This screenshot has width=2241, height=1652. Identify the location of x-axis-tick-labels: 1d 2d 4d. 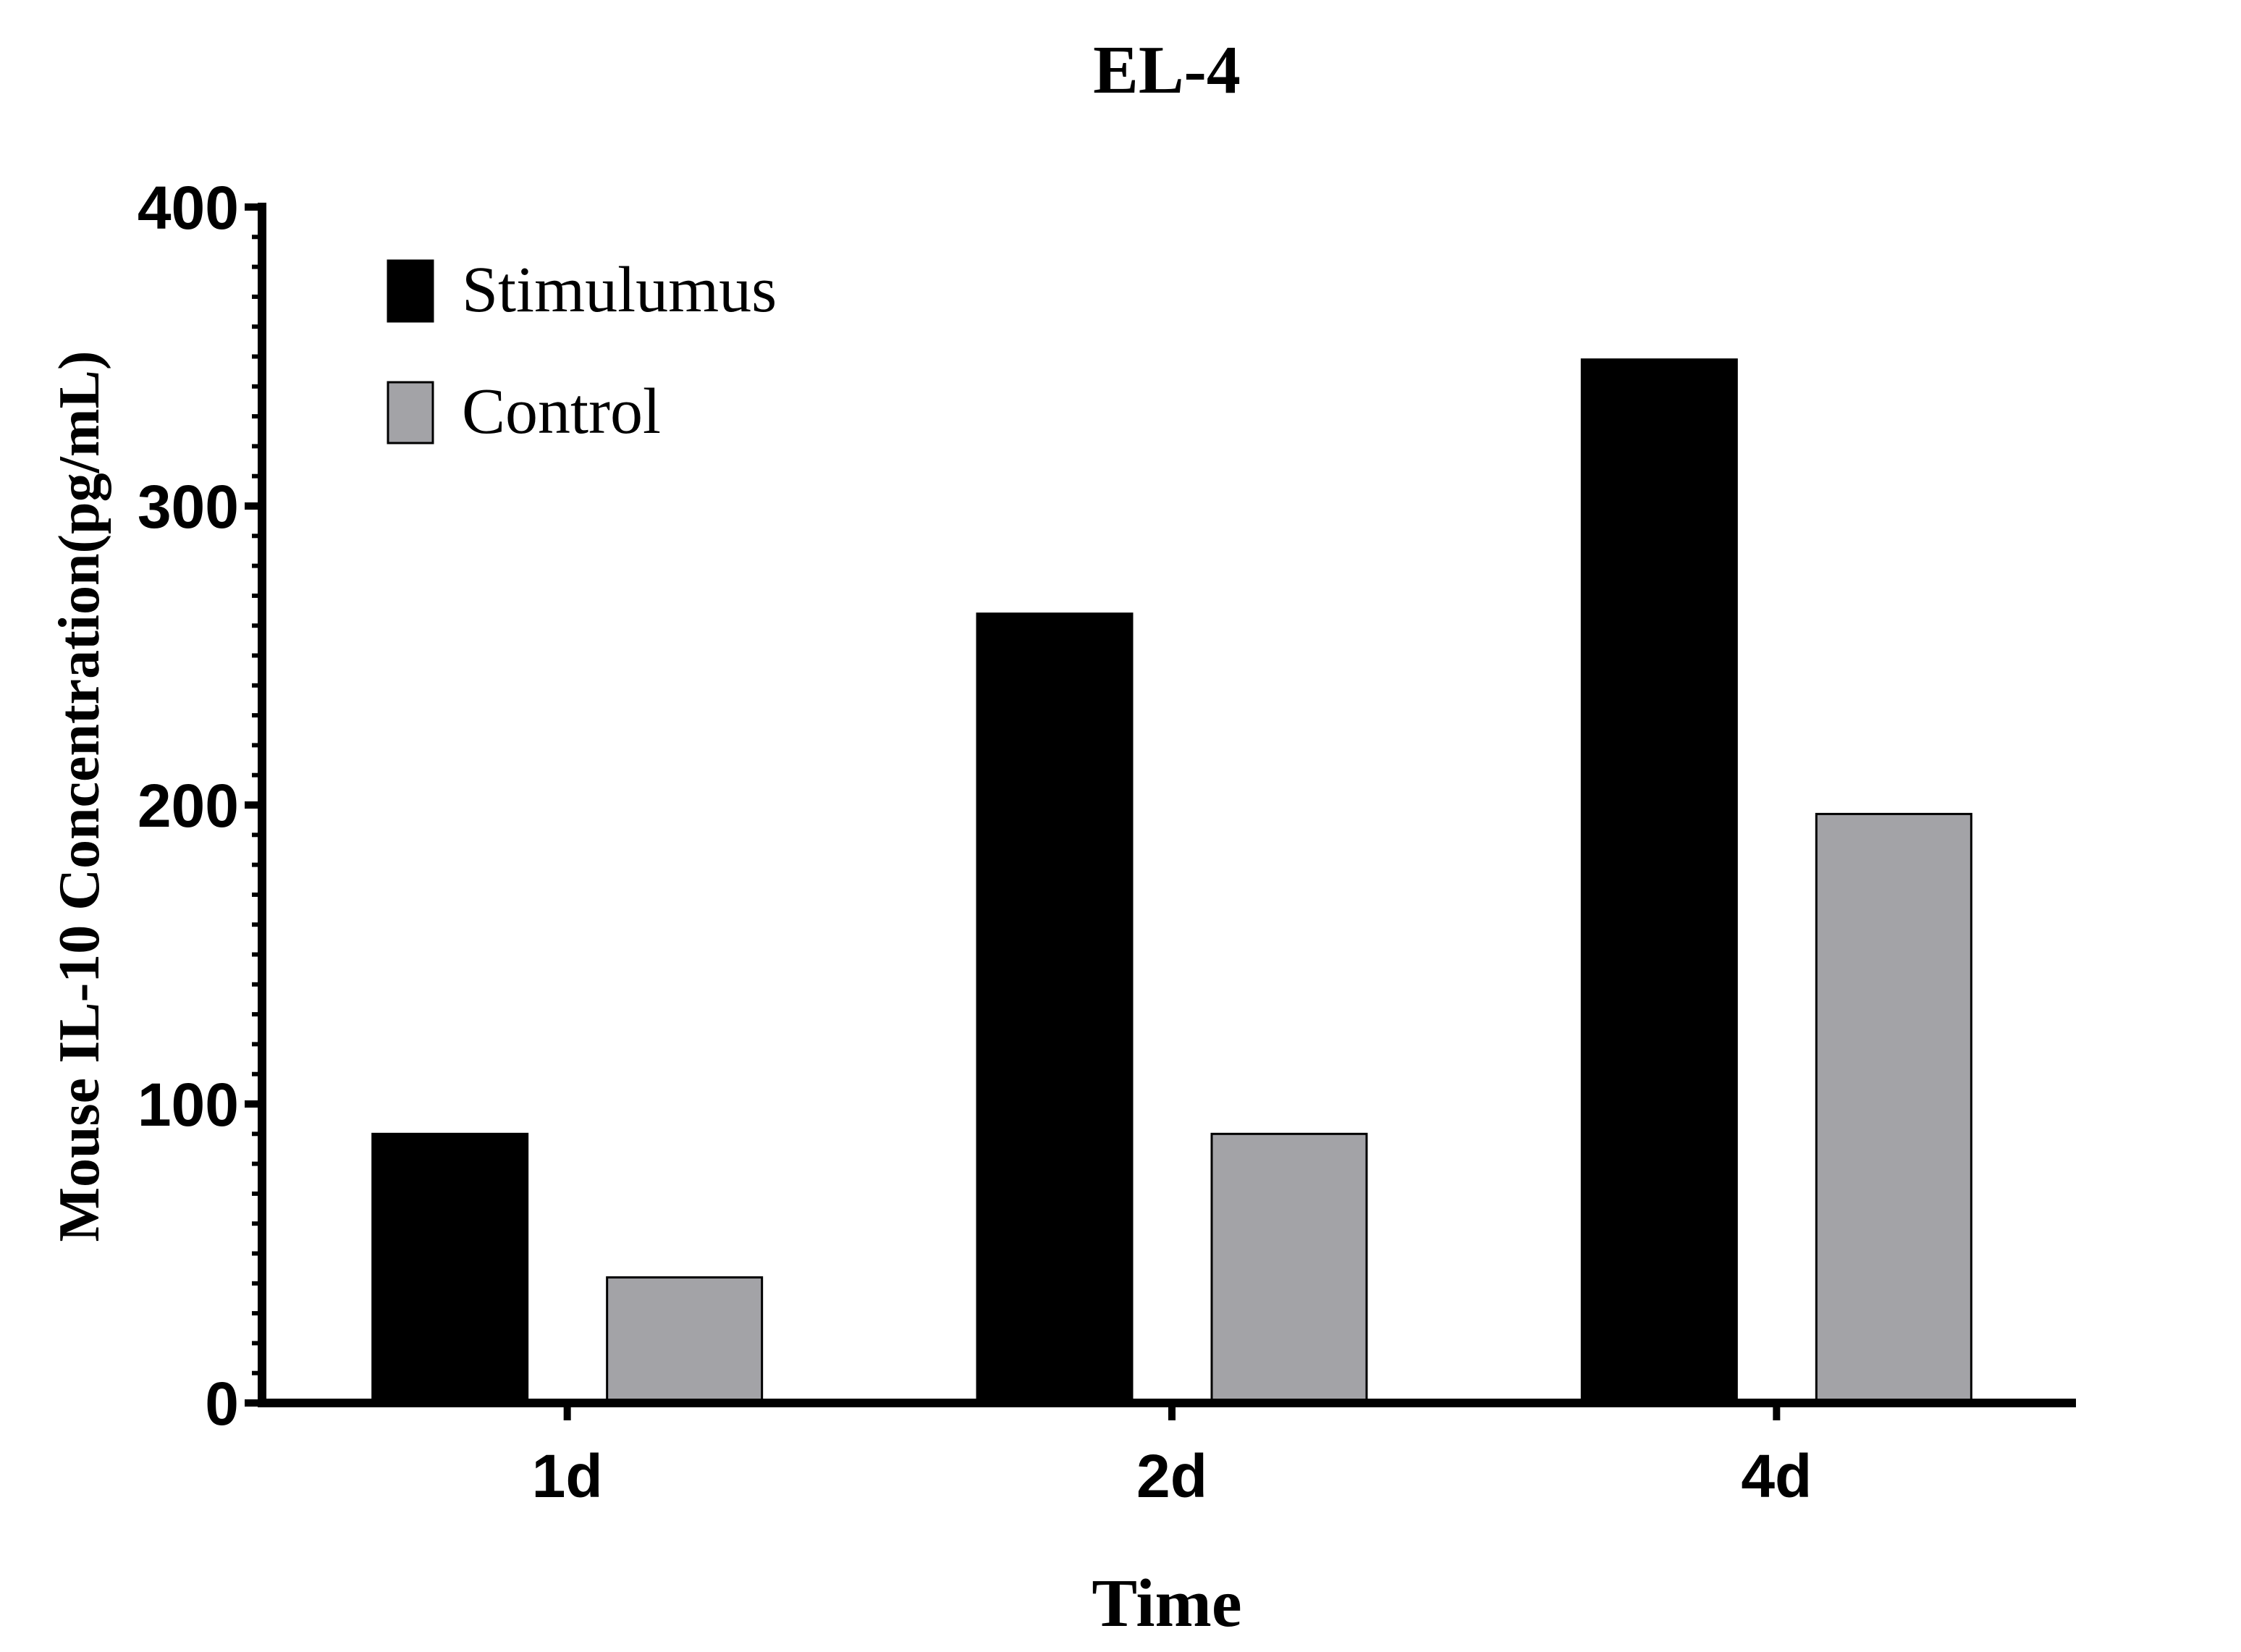
(1172, 1476).